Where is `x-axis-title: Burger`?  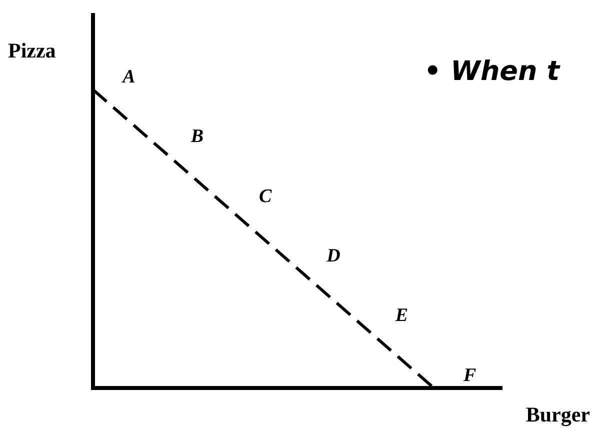 x-axis-title: Burger is located at coordinates (558, 414).